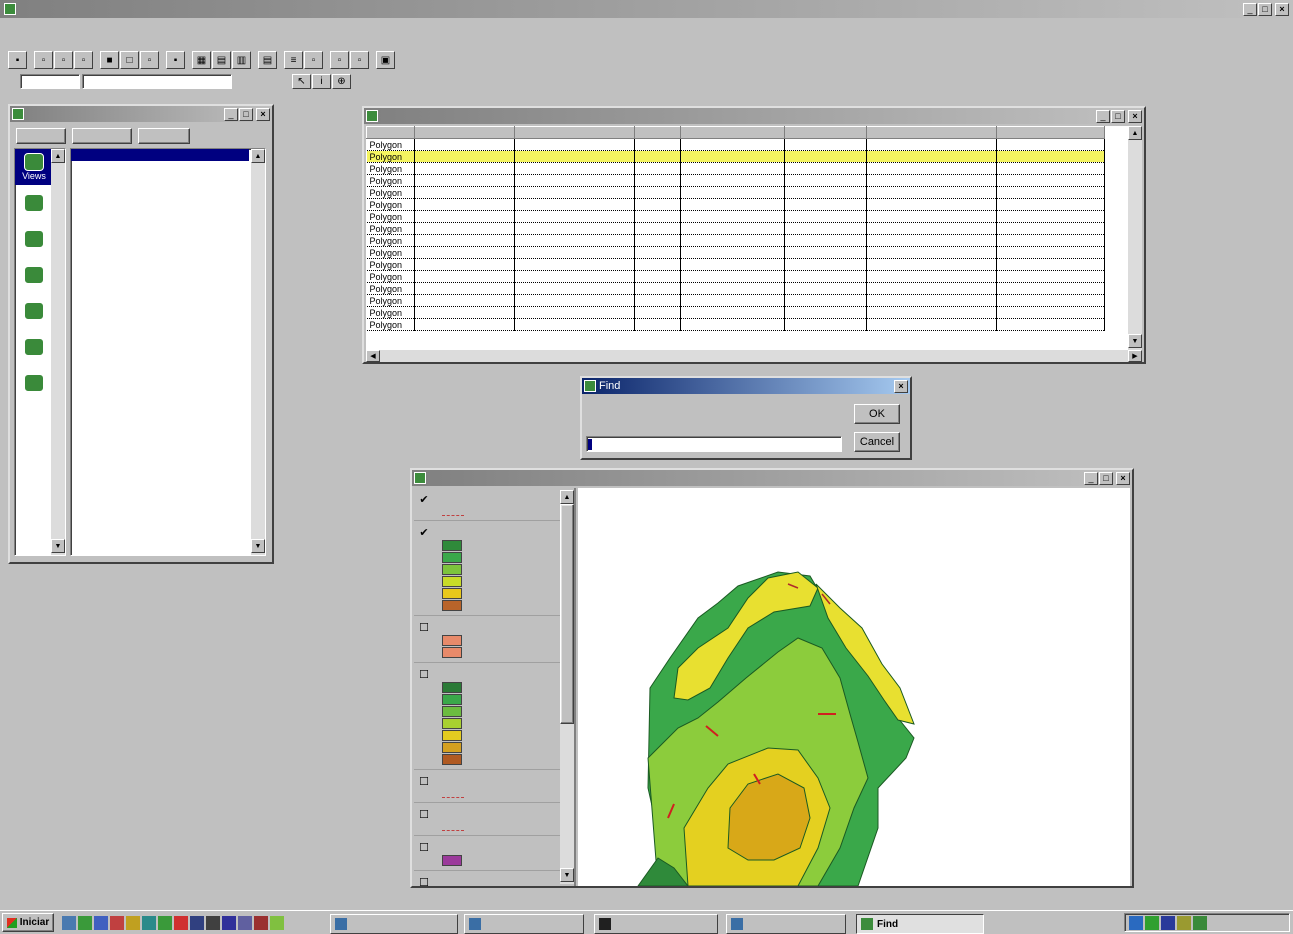 The width and height of the screenshot is (1293, 934). I want to click on doc-scroll-up-button: ▲, so click(58, 156).